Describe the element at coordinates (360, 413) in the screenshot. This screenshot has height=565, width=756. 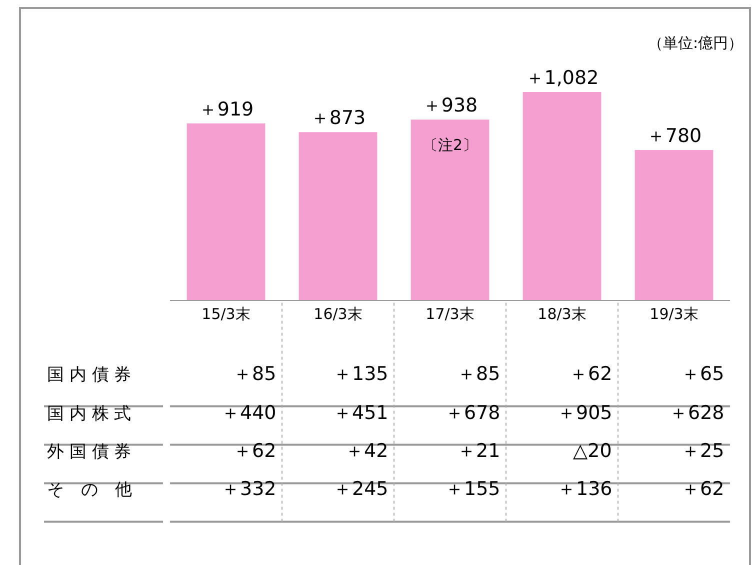
I see `text: ＋451` at that location.